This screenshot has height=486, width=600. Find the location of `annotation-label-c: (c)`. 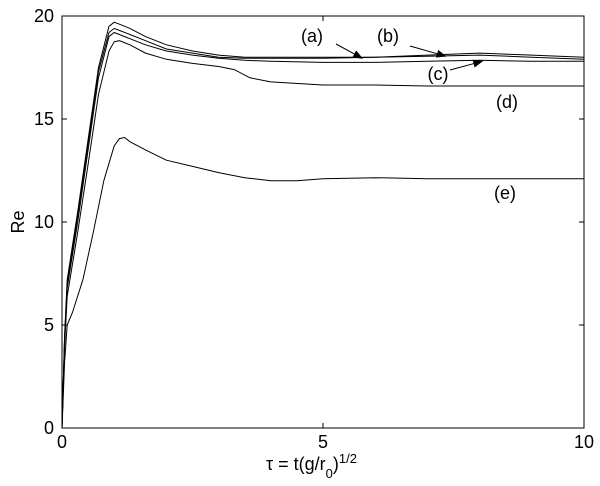

annotation-label-c: (c) is located at coordinates (438, 74).